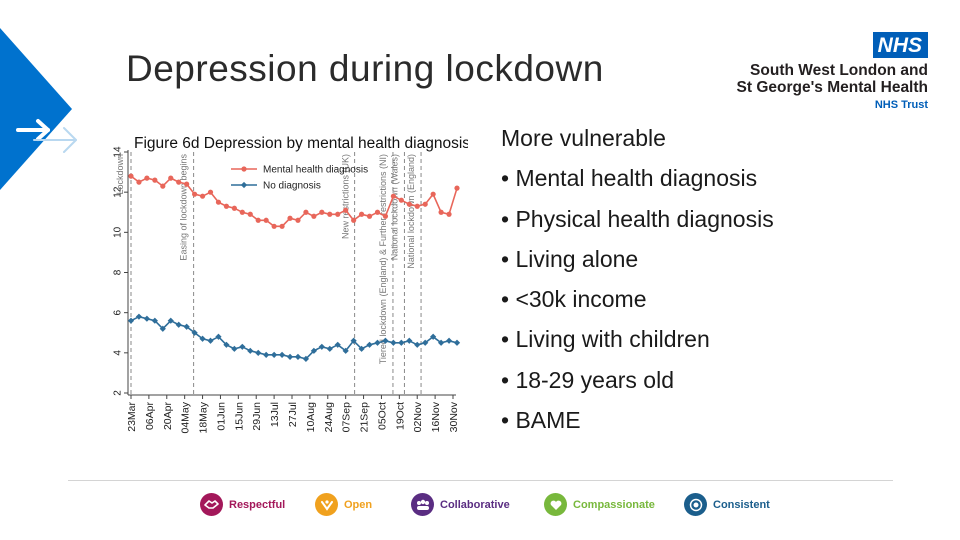 This screenshot has width=960, height=540. What do you see at coordinates (480, 480) in the screenshot?
I see `footer-divider` at bounding box center [480, 480].